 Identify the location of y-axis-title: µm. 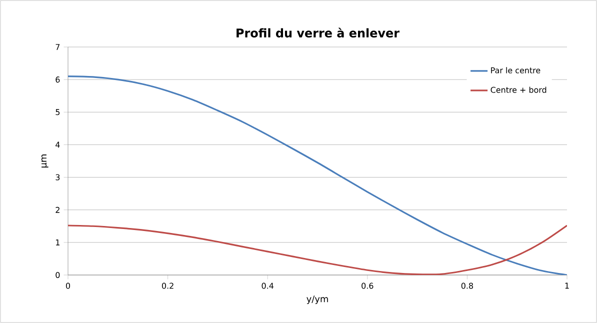
(44, 161).